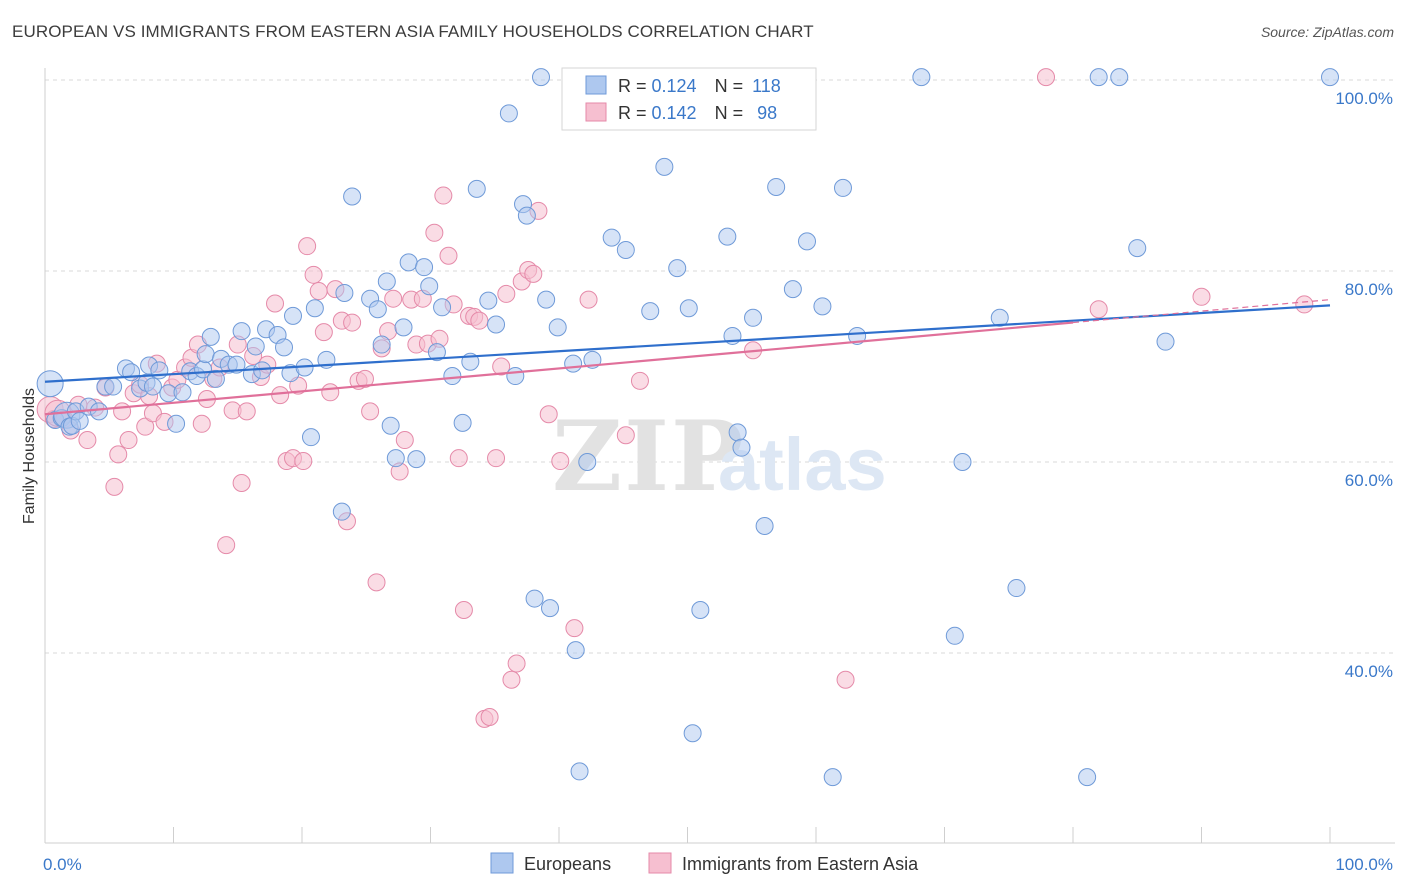  I want to click on legend-n-value-europeans: 118, so click(766, 86).